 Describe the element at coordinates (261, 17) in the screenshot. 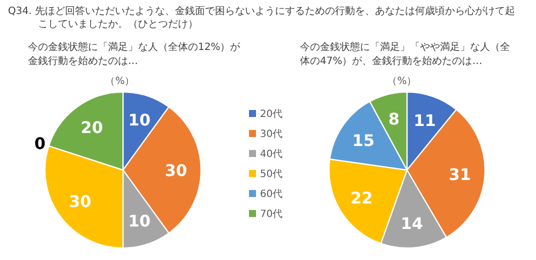

I see `text: Q34. 先ほど回答いただいたような、金銭面で困らないようにするための行動を、あなたは何歳頃から心がけて起こしていましたか。（ひとつだけ）` at that location.